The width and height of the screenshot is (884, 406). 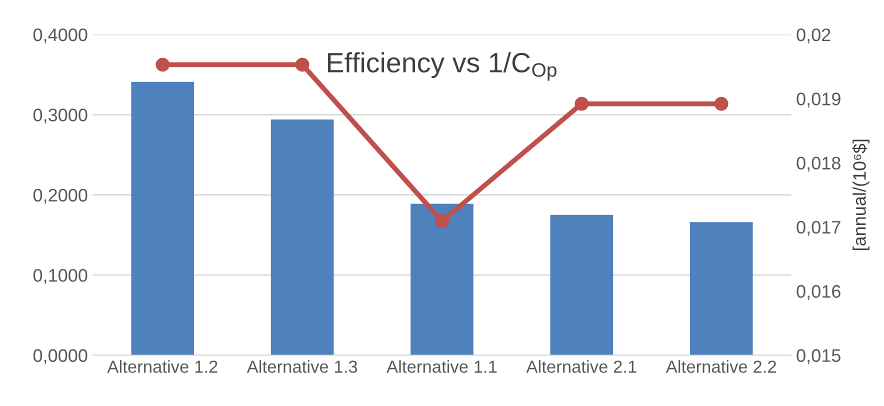 What do you see at coordinates (818, 356) in the screenshot?
I see `y2-tick-label: 0,015` at bounding box center [818, 356].